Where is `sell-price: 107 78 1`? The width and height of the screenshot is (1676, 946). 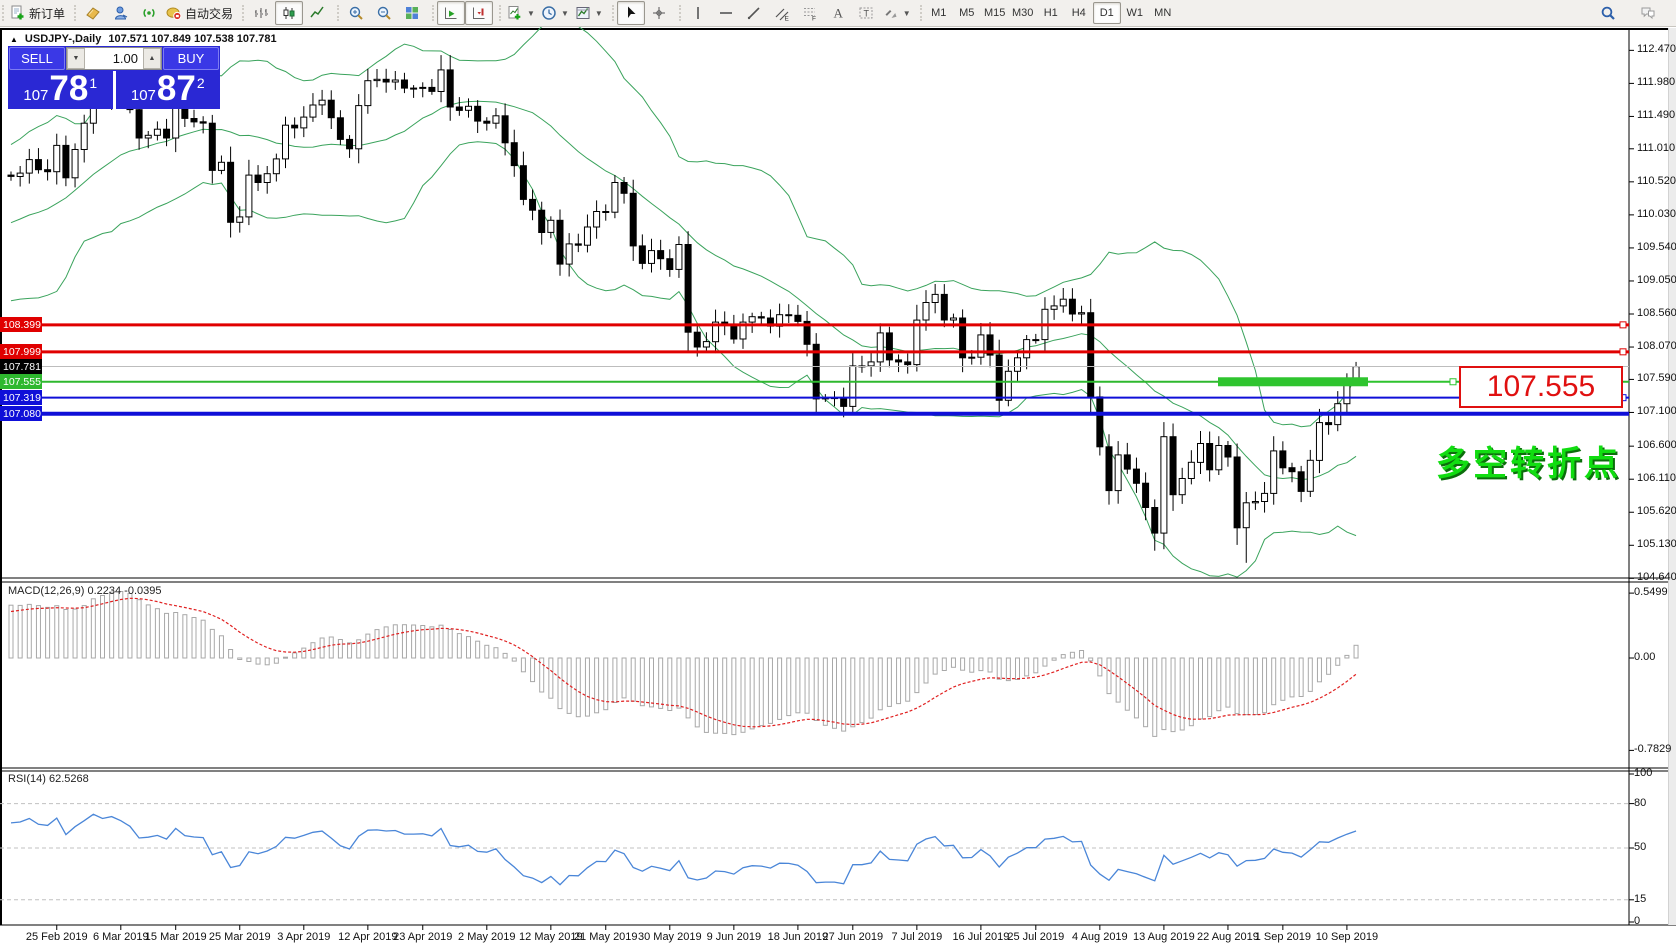
sell-price: 107 78 1 is located at coordinates (60, 90).